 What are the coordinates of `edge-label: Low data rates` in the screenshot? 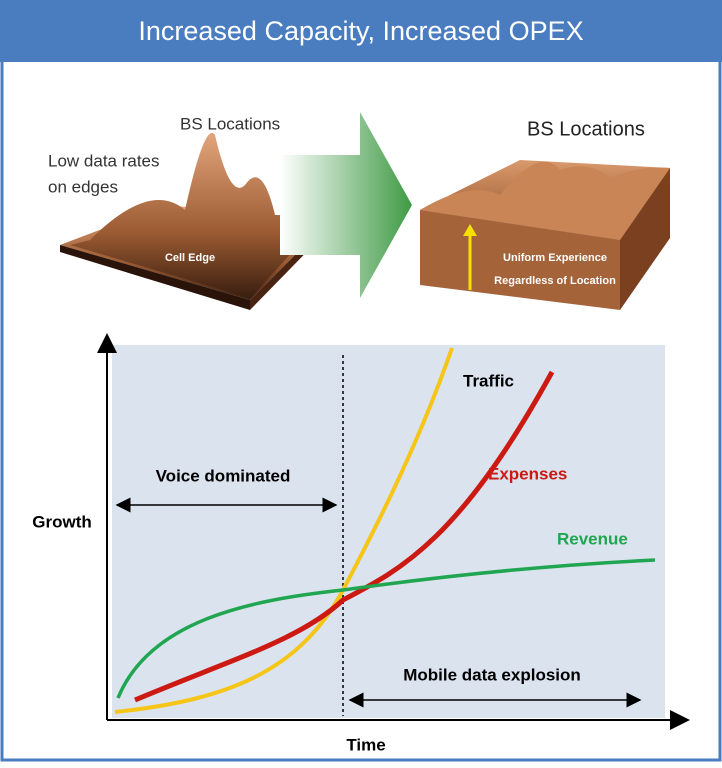 It's located at (104, 160).